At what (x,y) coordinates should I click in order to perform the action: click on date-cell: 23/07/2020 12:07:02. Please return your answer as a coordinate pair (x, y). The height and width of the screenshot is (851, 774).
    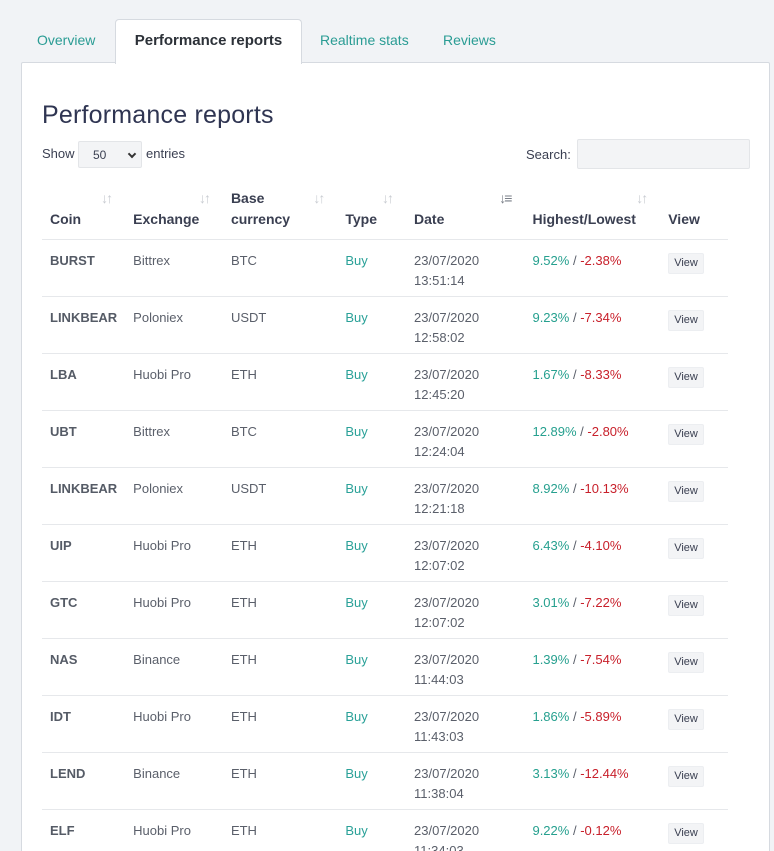
    Looking at the image, I should click on (465, 610).